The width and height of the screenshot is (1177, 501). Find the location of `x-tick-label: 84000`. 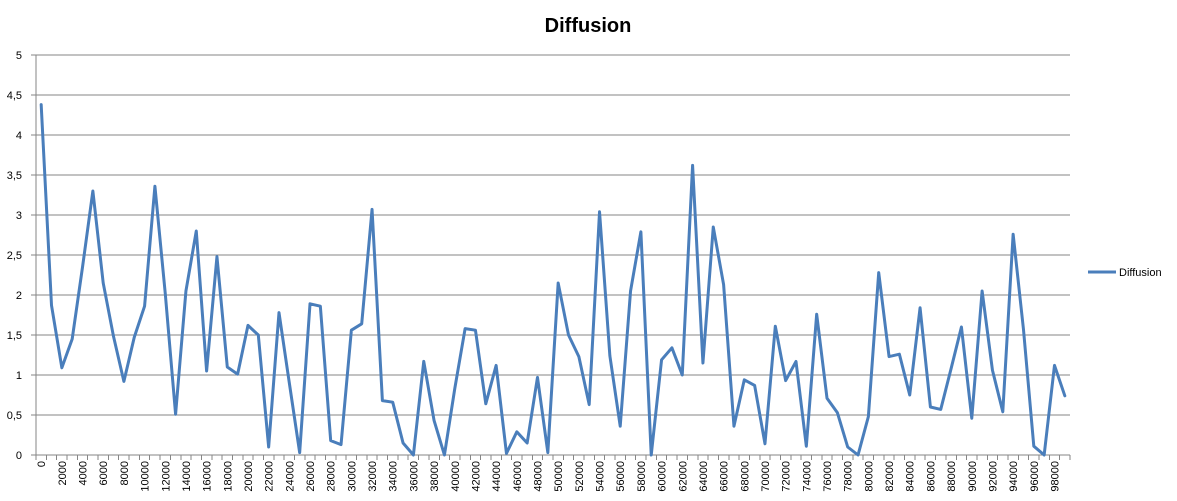

x-tick-label: 84000 is located at coordinates (911, 476).